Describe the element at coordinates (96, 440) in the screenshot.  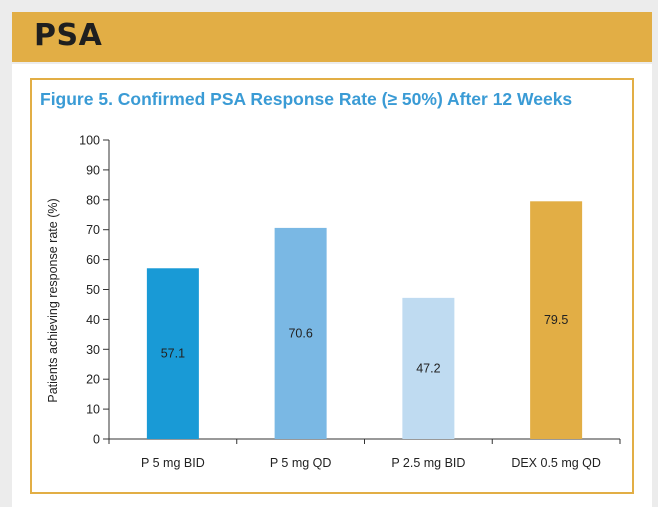
I see `y-tick-label: 0` at that location.